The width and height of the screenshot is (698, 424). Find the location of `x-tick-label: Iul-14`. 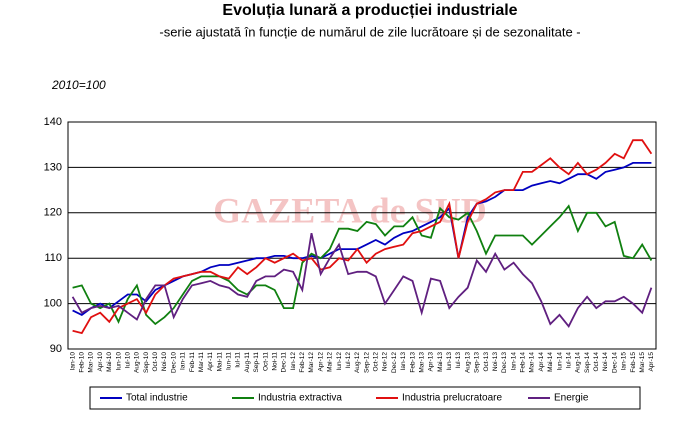

x-tick-label: Iul-14 is located at coordinates (568, 360).